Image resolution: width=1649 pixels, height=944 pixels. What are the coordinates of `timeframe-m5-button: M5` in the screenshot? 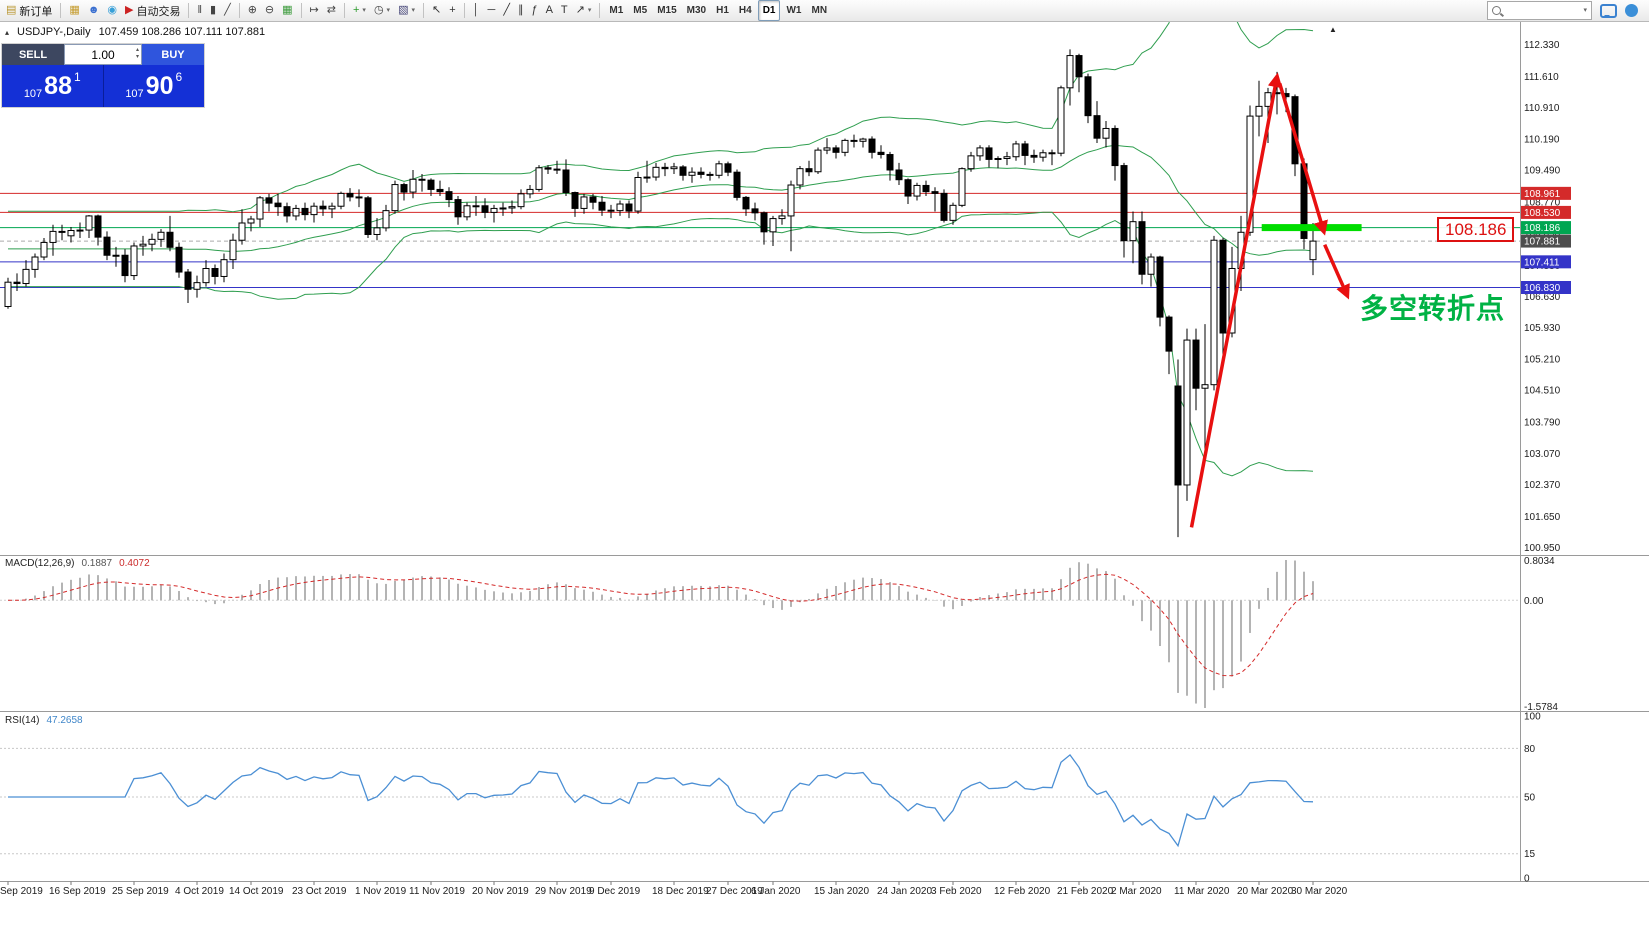 It's located at (640, 10).